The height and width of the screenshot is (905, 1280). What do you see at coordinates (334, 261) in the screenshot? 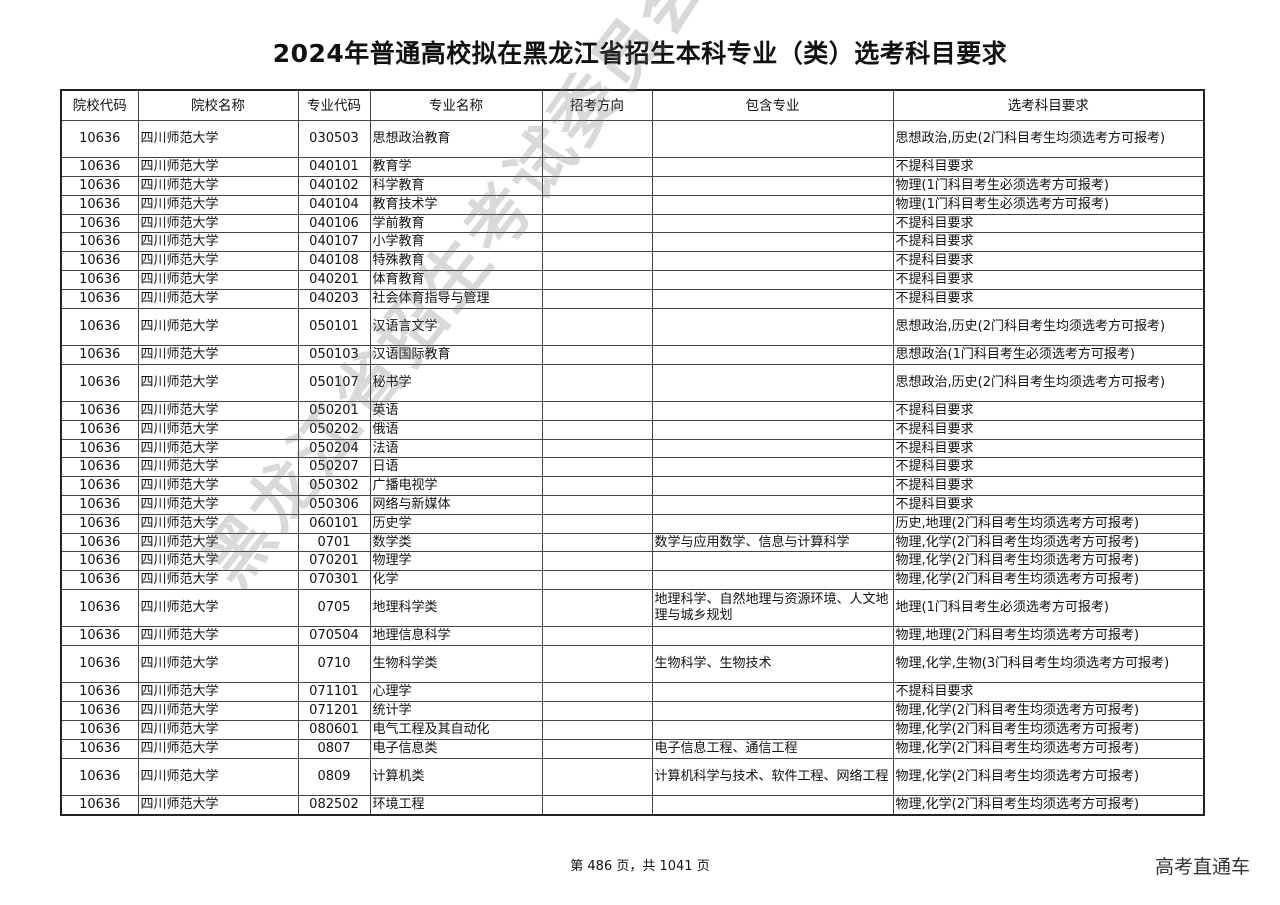
I see `cell-major-code: 040108` at bounding box center [334, 261].